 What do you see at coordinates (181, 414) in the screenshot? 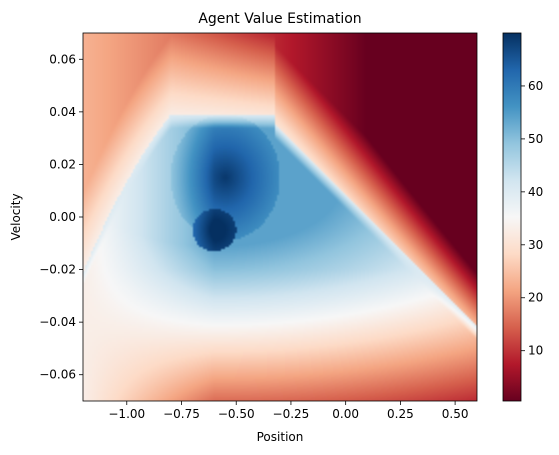
I see `x-tick-label: −0.75` at bounding box center [181, 414].